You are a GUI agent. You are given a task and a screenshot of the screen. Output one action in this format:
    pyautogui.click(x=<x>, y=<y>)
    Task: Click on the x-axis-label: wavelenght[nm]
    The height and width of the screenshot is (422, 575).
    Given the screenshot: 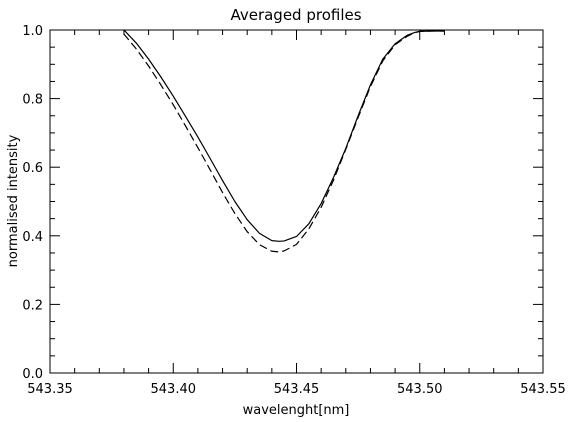 What is the action you would take?
    pyautogui.click(x=296, y=410)
    